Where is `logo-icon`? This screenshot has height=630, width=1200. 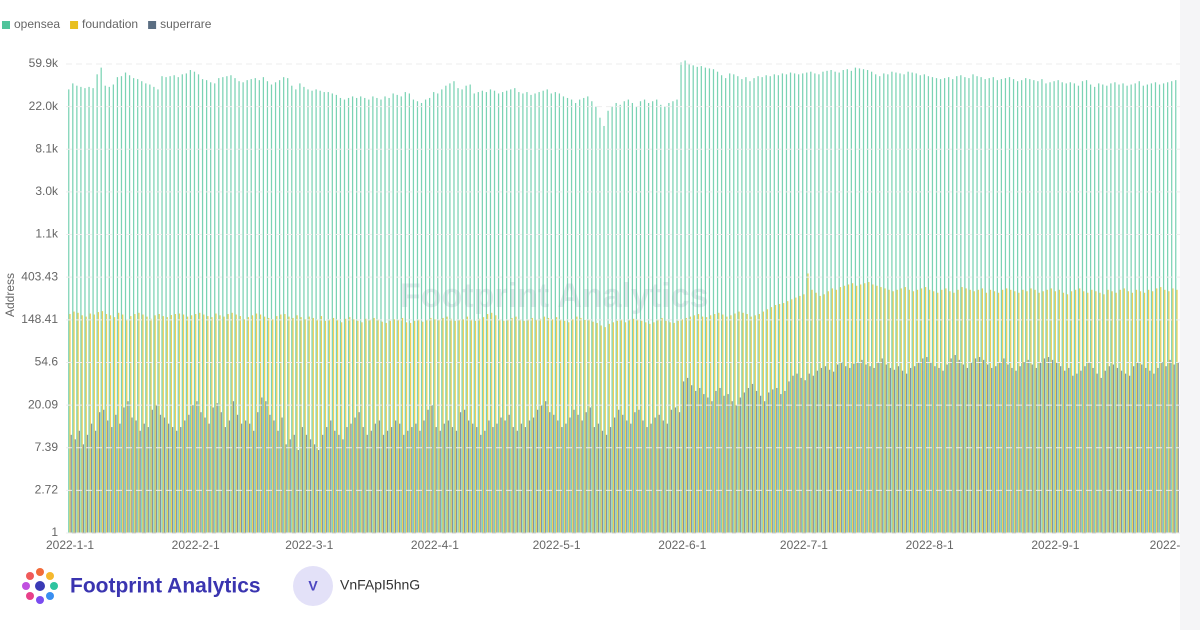 logo-icon is located at coordinates (40, 586).